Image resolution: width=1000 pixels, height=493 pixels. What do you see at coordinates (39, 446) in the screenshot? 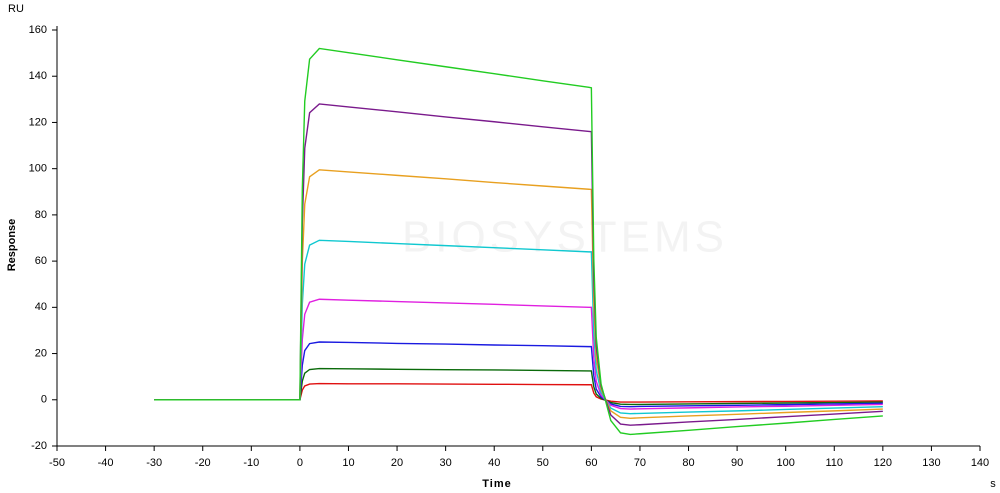
I see `y-tick-label: -20` at bounding box center [39, 446].